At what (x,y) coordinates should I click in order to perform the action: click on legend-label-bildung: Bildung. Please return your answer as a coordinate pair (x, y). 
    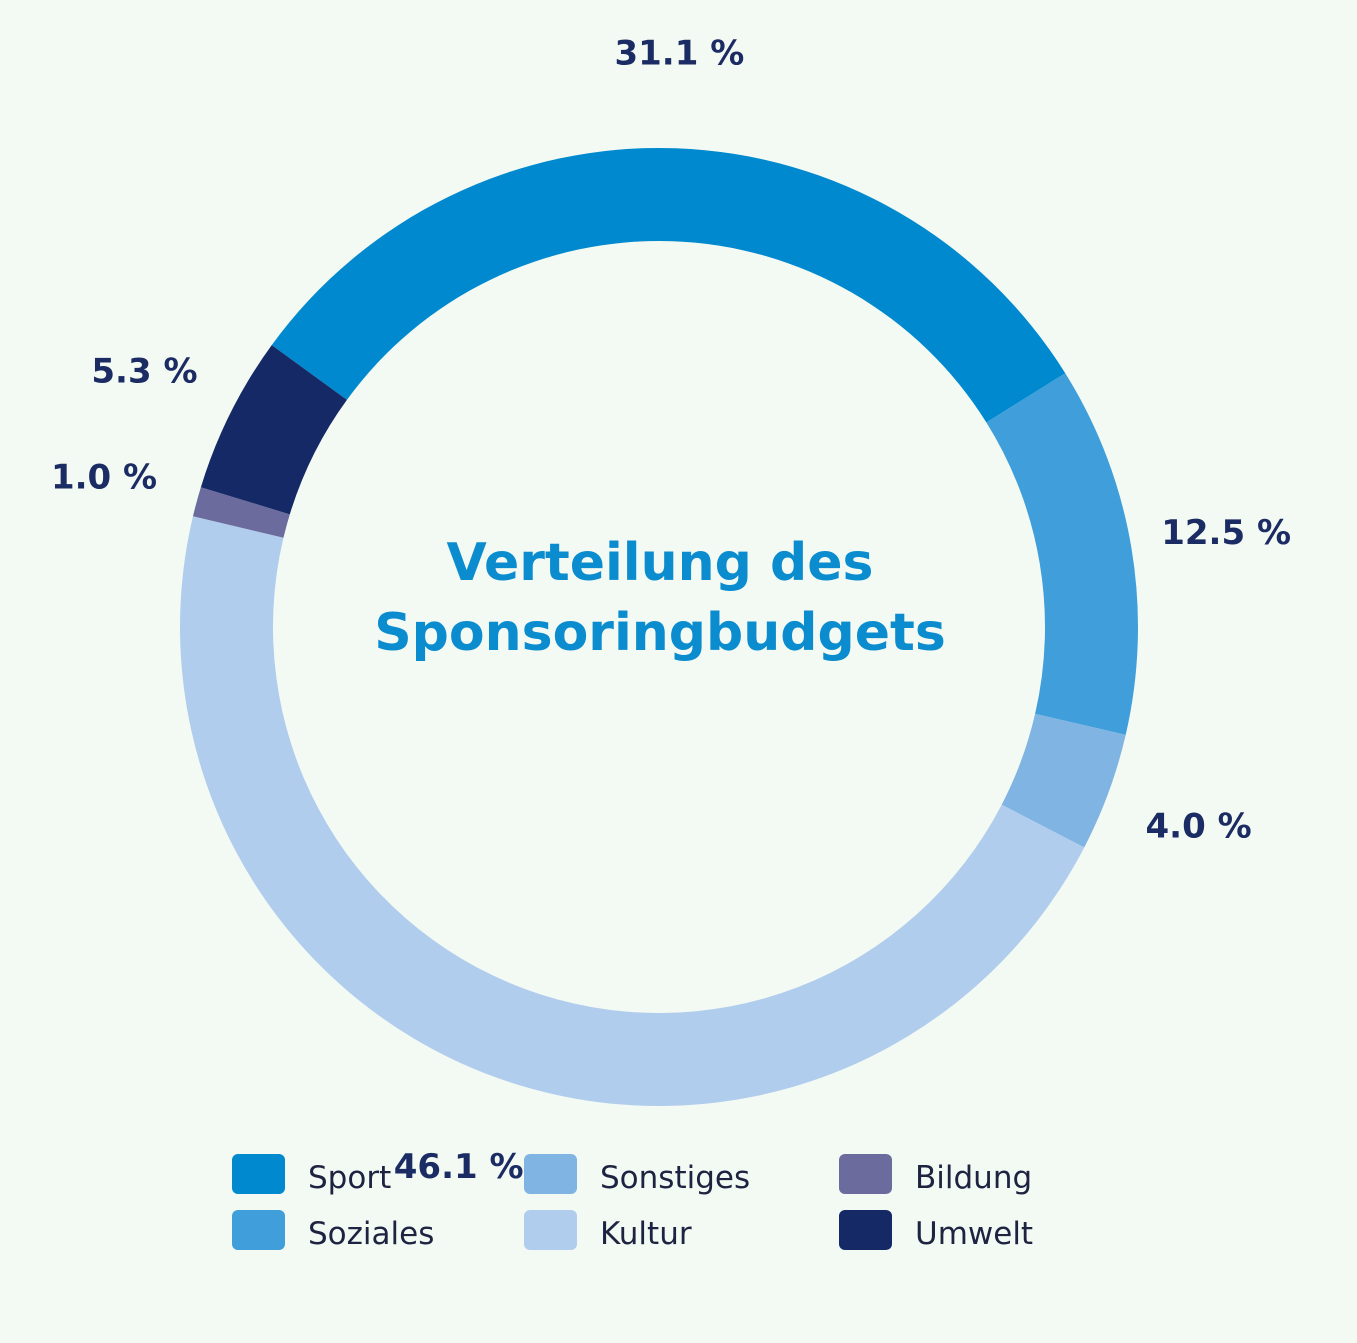
    Looking at the image, I should click on (974, 1178).